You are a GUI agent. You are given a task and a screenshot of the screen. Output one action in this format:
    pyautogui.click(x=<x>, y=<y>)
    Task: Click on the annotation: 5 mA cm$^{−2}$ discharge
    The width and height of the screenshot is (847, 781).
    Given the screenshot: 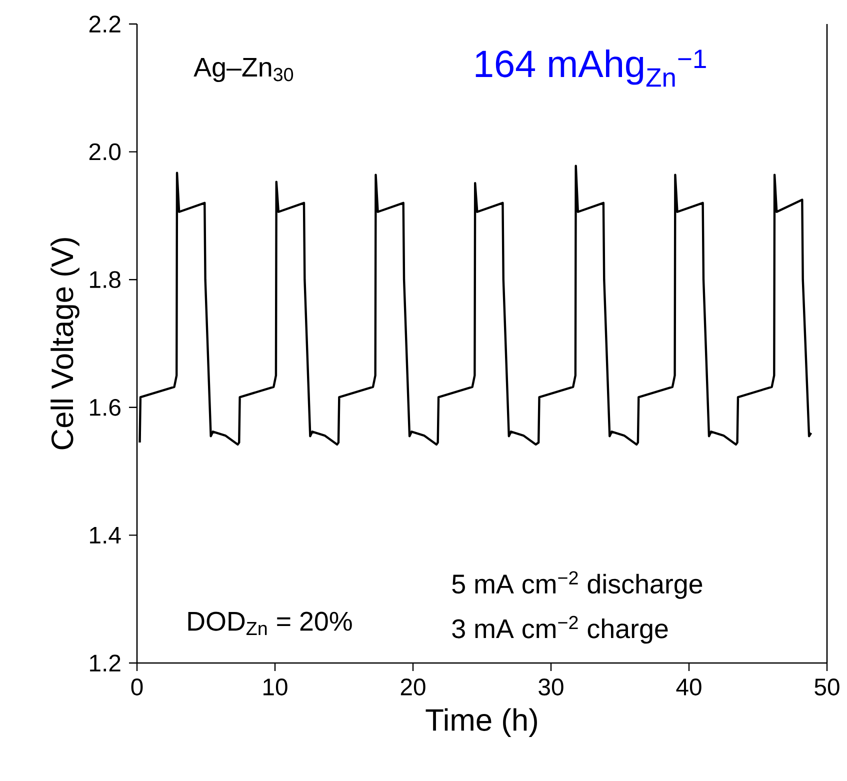 What is the action you would take?
    pyautogui.click(x=577, y=585)
    